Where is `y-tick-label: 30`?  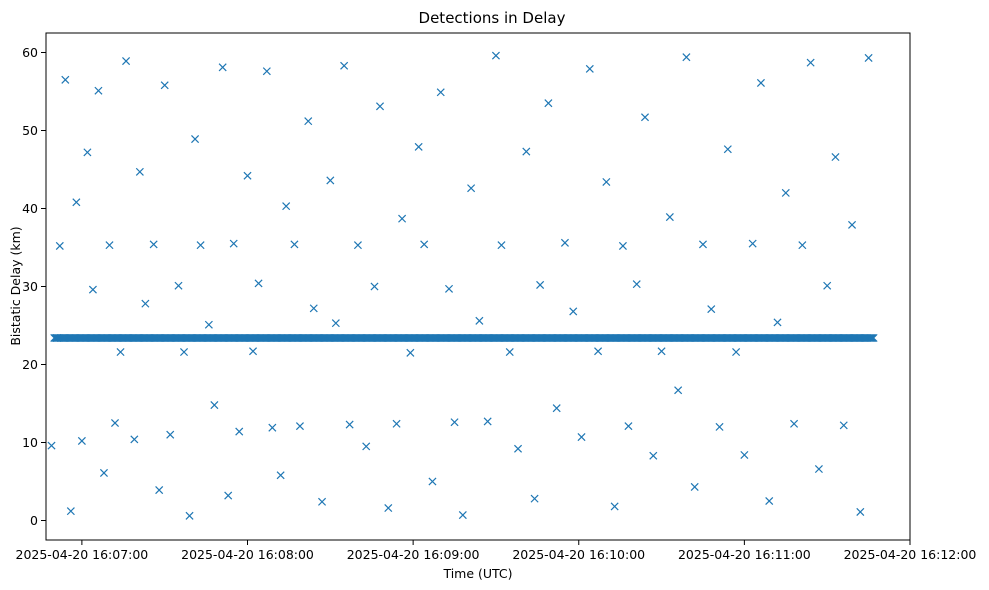 y-tick-label: 30 is located at coordinates (30, 286).